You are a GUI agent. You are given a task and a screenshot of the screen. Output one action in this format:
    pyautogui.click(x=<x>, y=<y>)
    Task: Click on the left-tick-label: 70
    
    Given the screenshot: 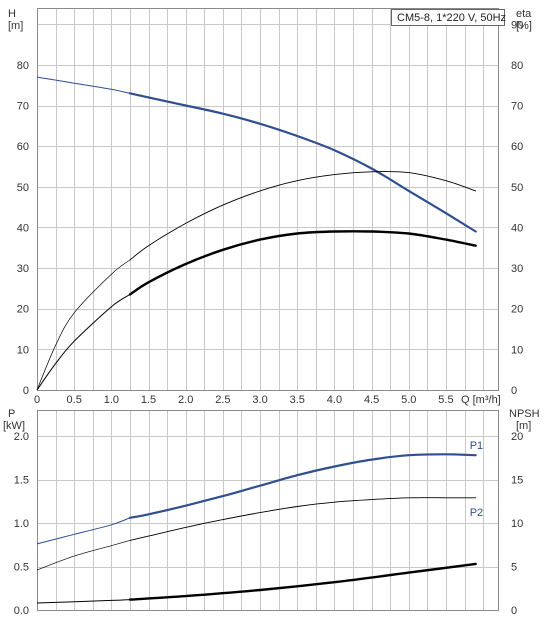 What is the action you would take?
    pyautogui.click(x=23, y=107)
    